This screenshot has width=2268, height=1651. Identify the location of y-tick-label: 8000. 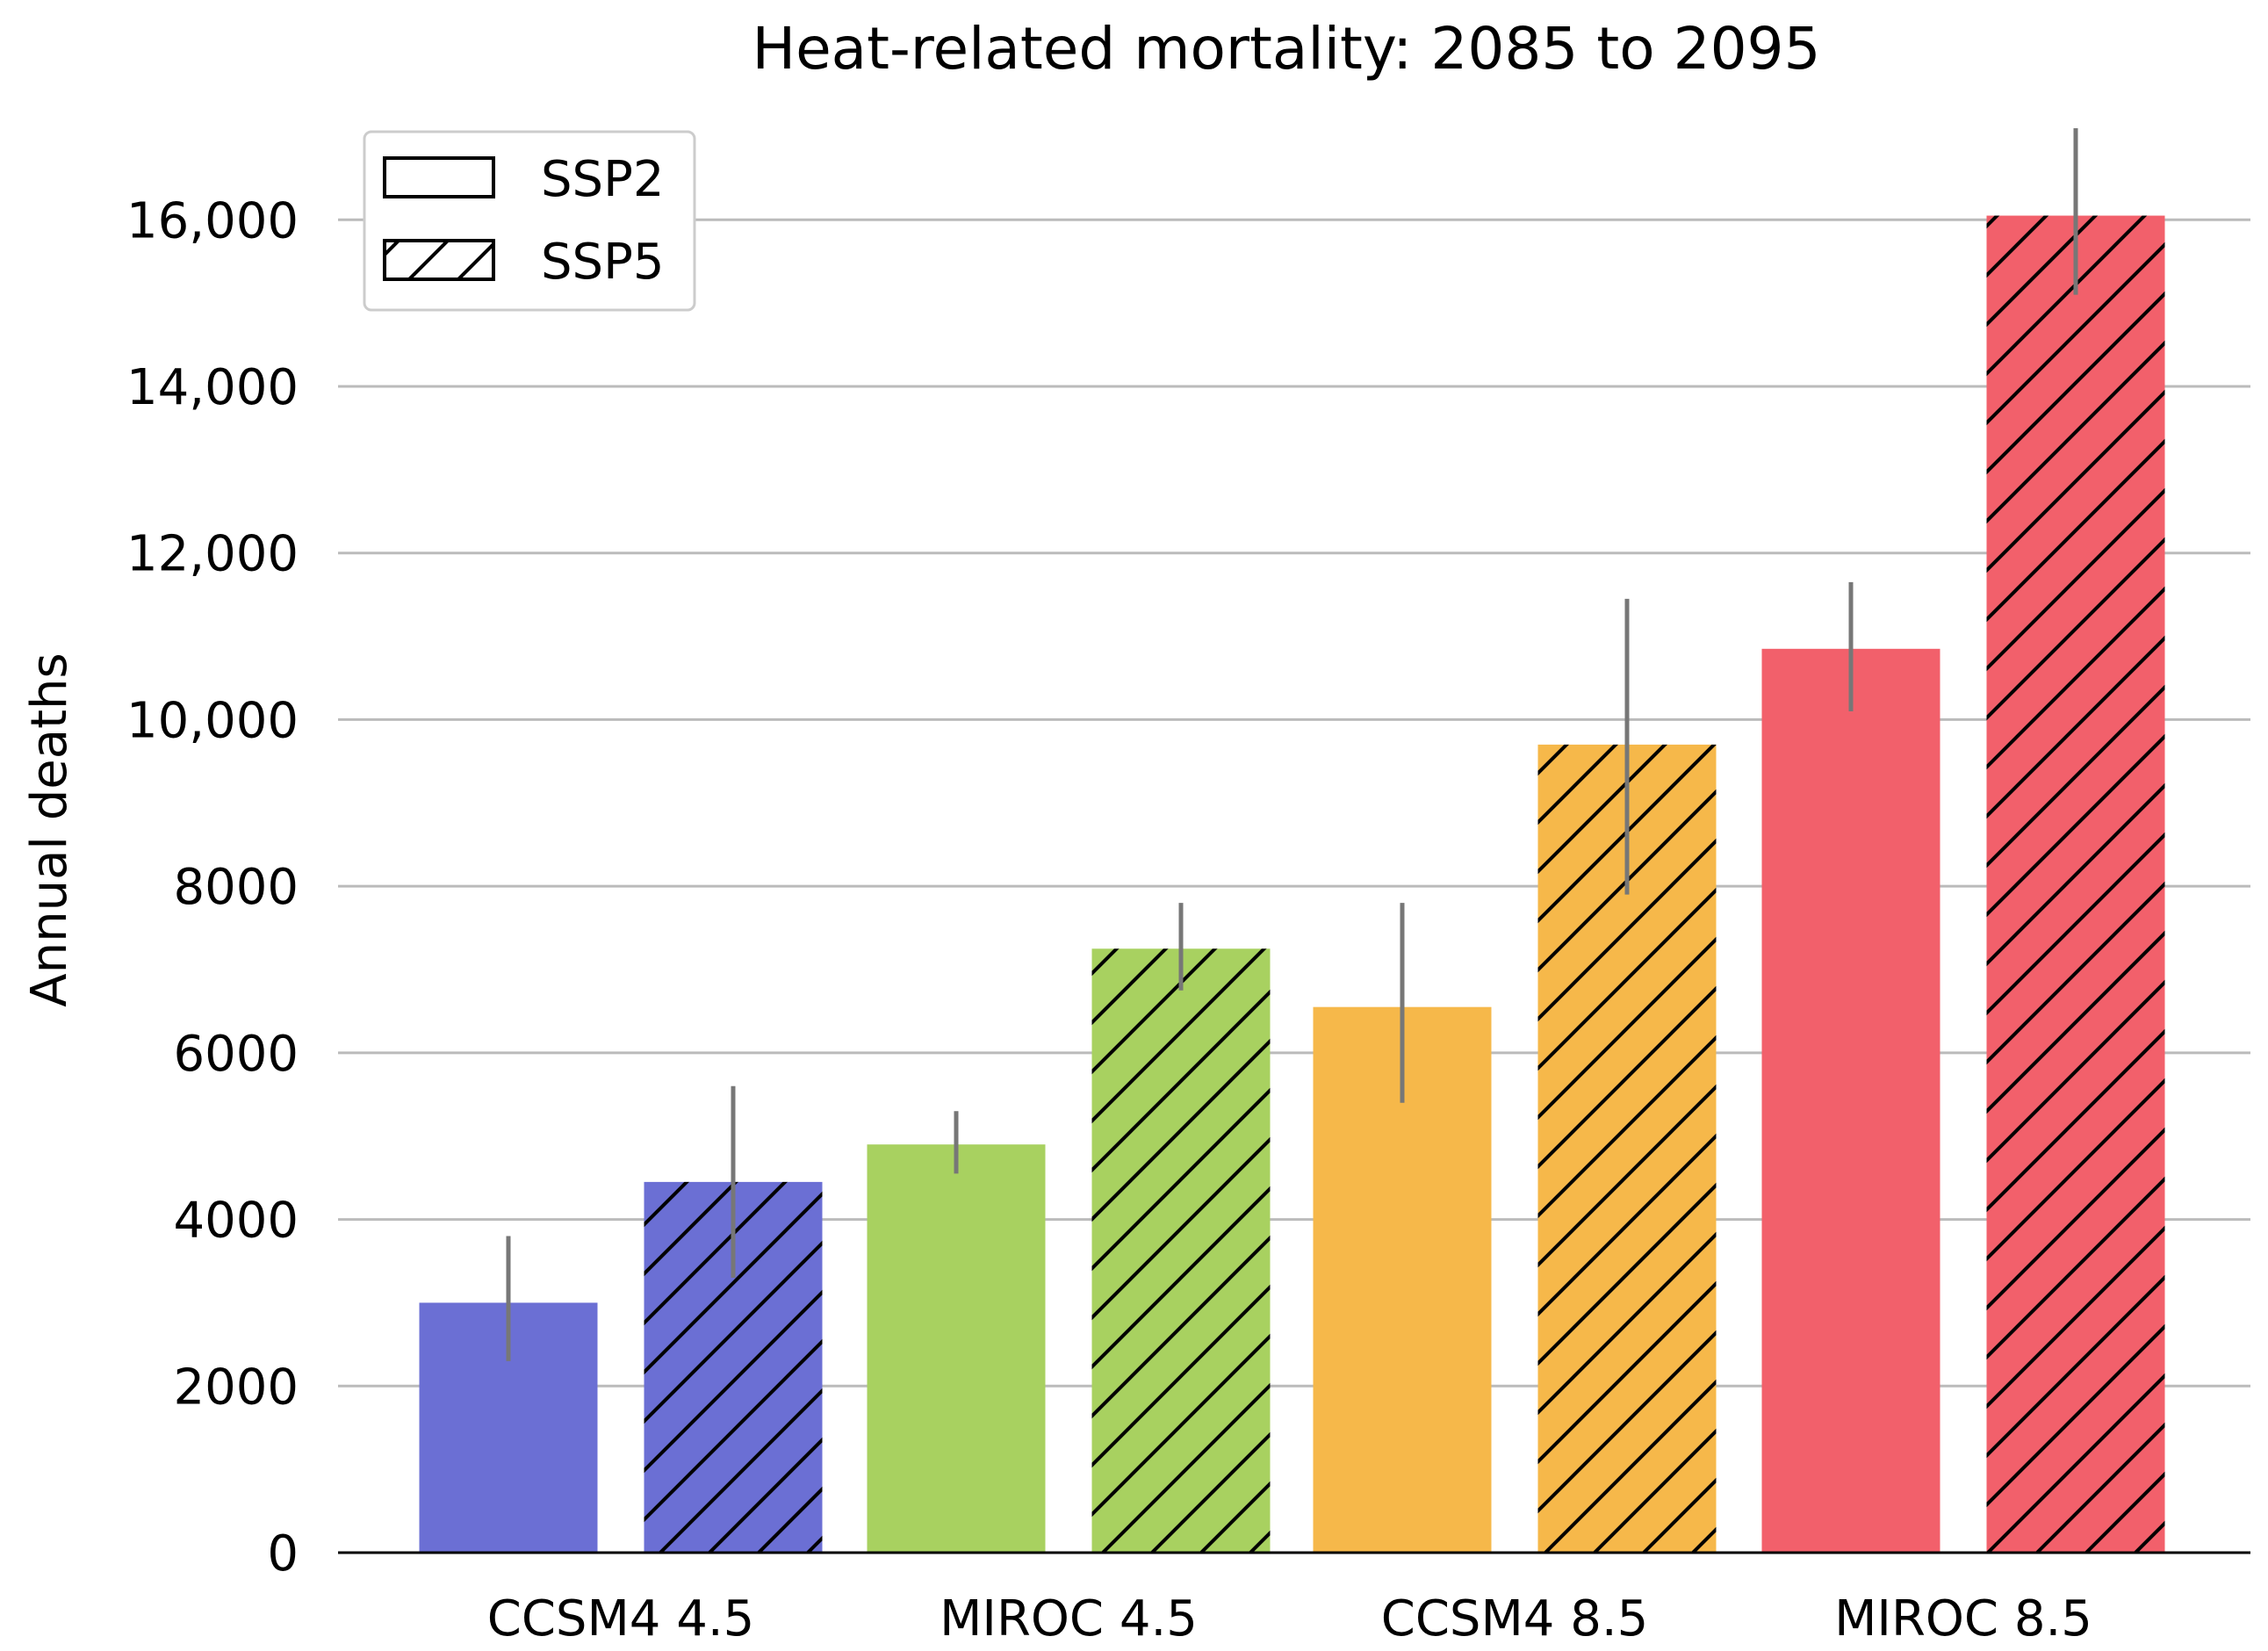
(236, 887).